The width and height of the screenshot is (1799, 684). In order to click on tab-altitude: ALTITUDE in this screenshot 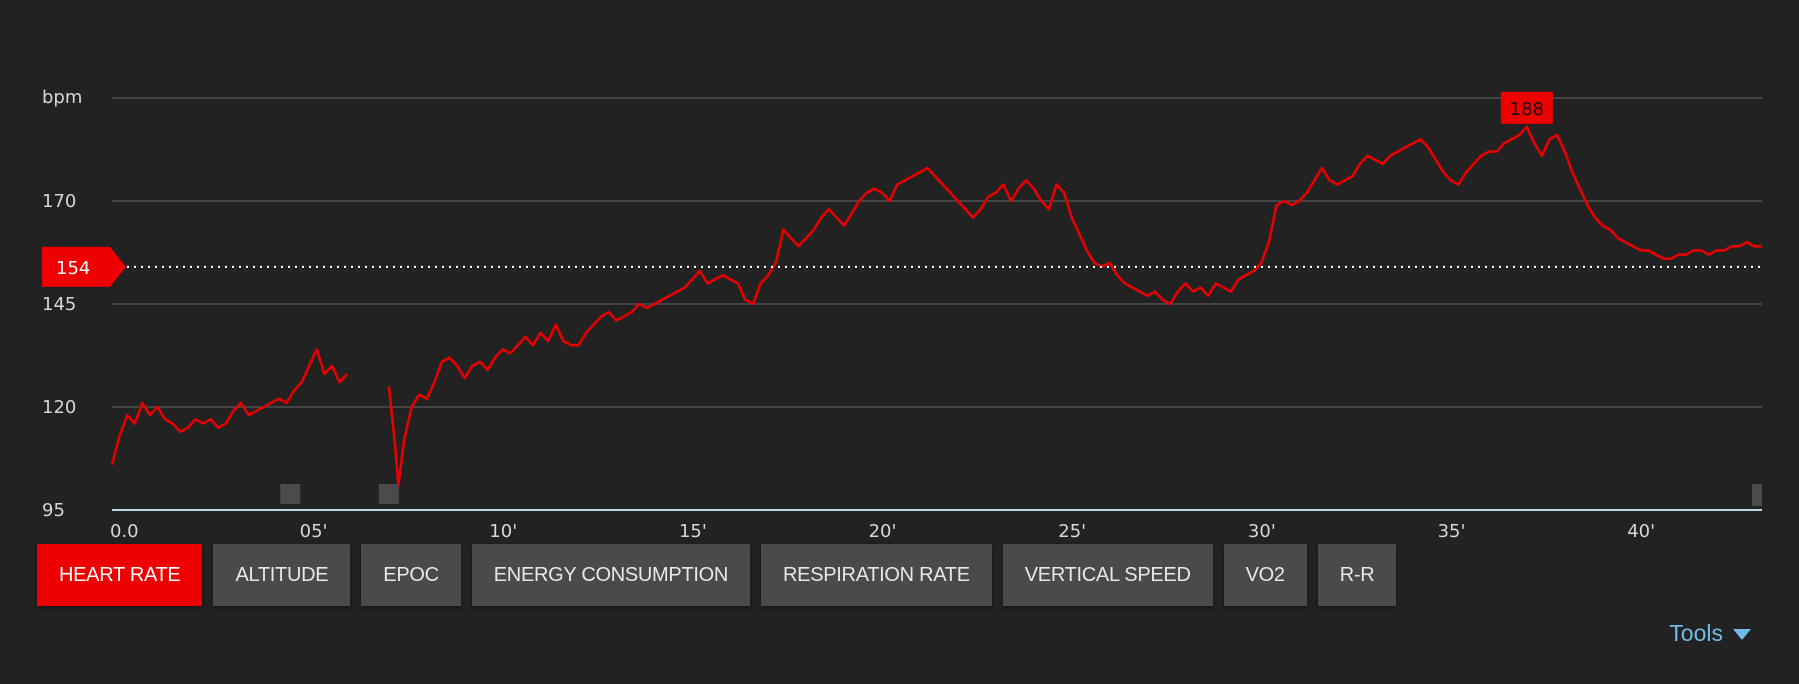, I will do `click(282, 575)`.